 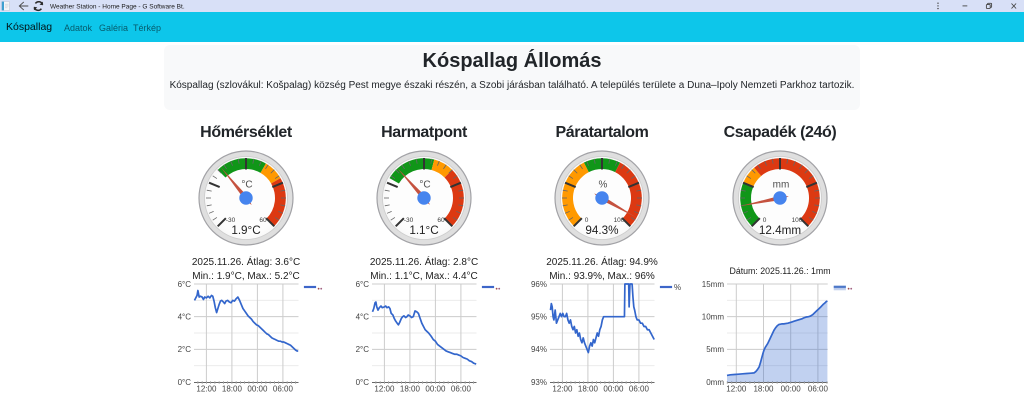 What do you see at coordinates (423, 230) in the screenshot?
I see `svg-text: 1.1°C` at bounding box center [423, 230].